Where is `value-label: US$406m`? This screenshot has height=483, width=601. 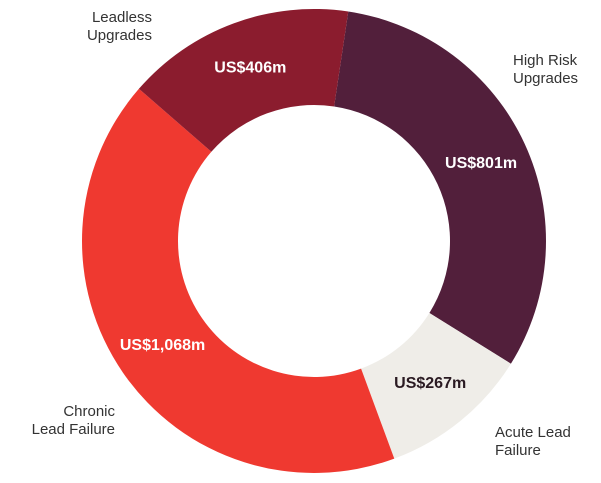 value-label: US$406m is located at coordinates (250, 68).